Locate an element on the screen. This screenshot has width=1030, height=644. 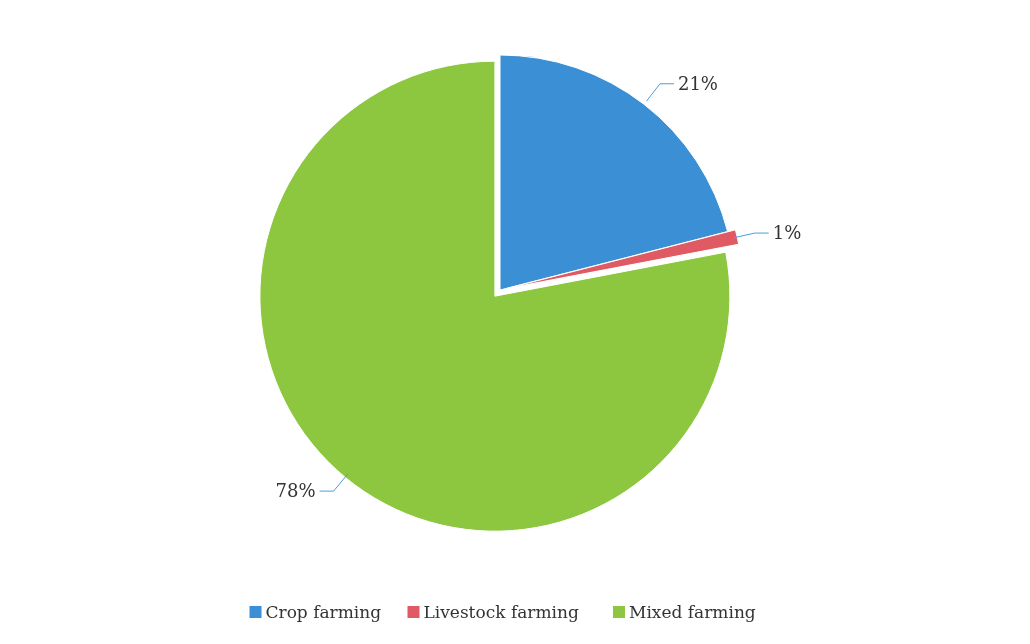
data-label: 78% is located at coordinates (295, 491).